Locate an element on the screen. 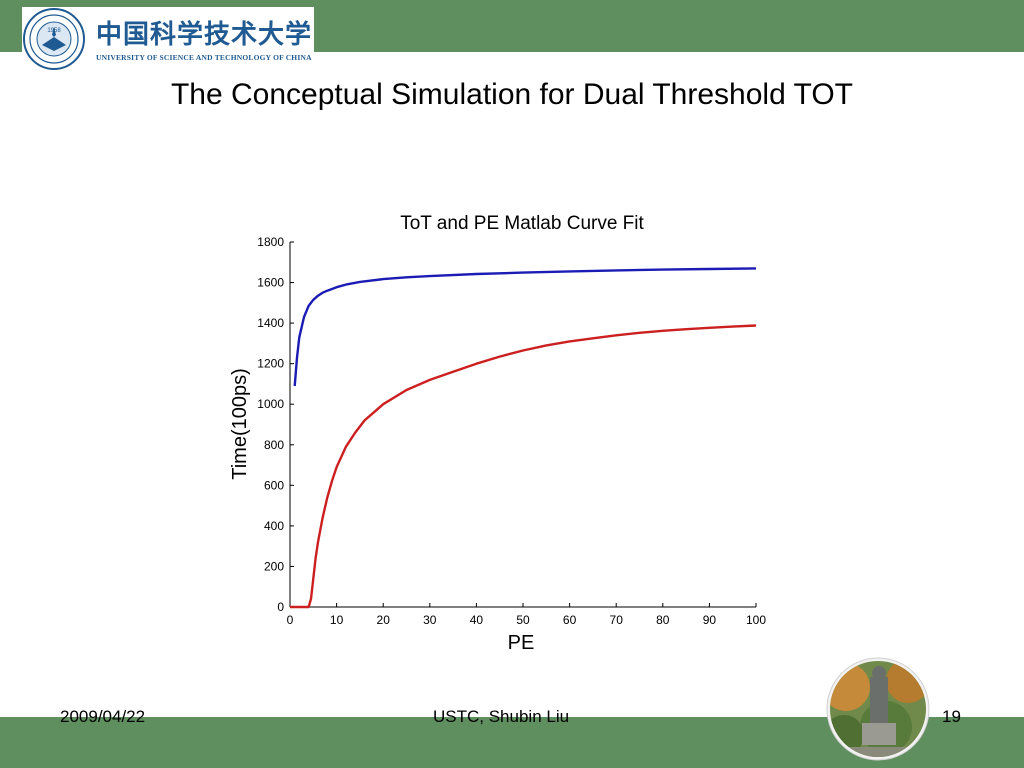  y-tick-label: 800 is located at coordinates (274, 445).